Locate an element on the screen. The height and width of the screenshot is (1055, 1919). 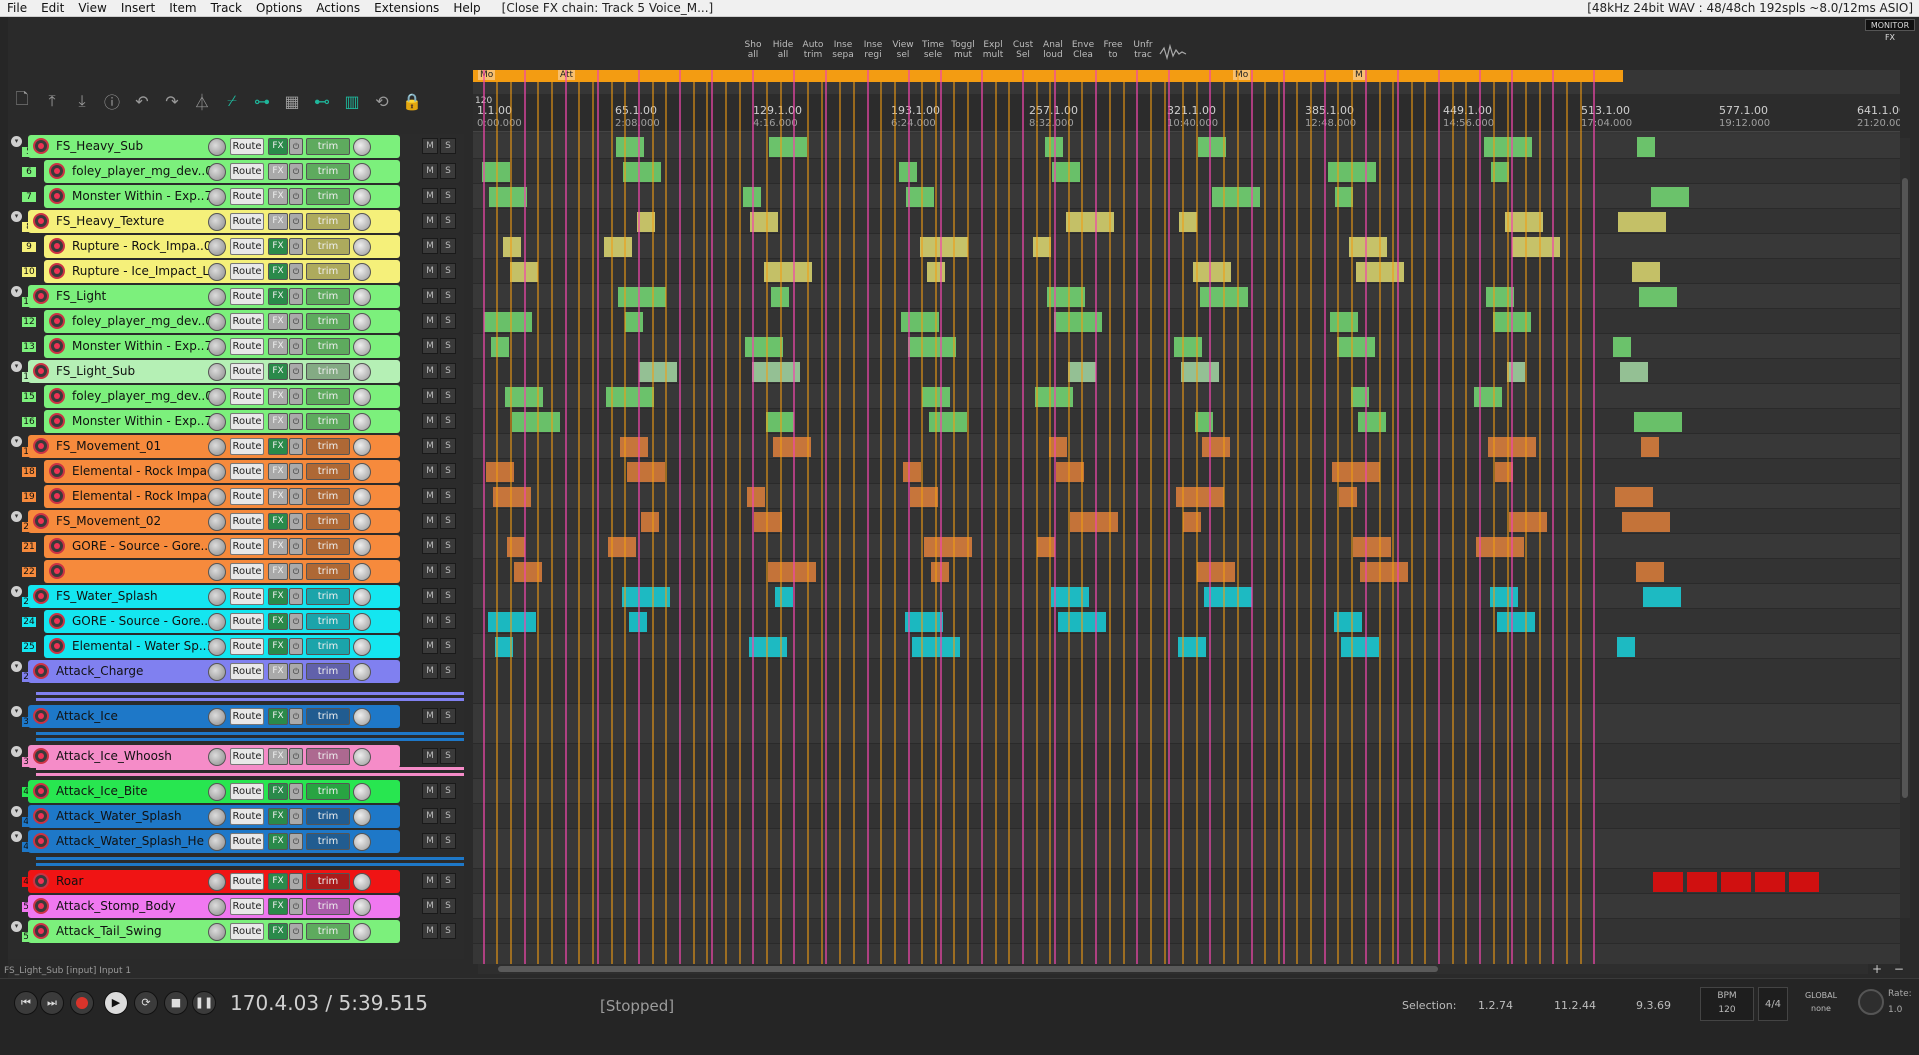
track-name: FS_Light is located at coordinates (81, 296).